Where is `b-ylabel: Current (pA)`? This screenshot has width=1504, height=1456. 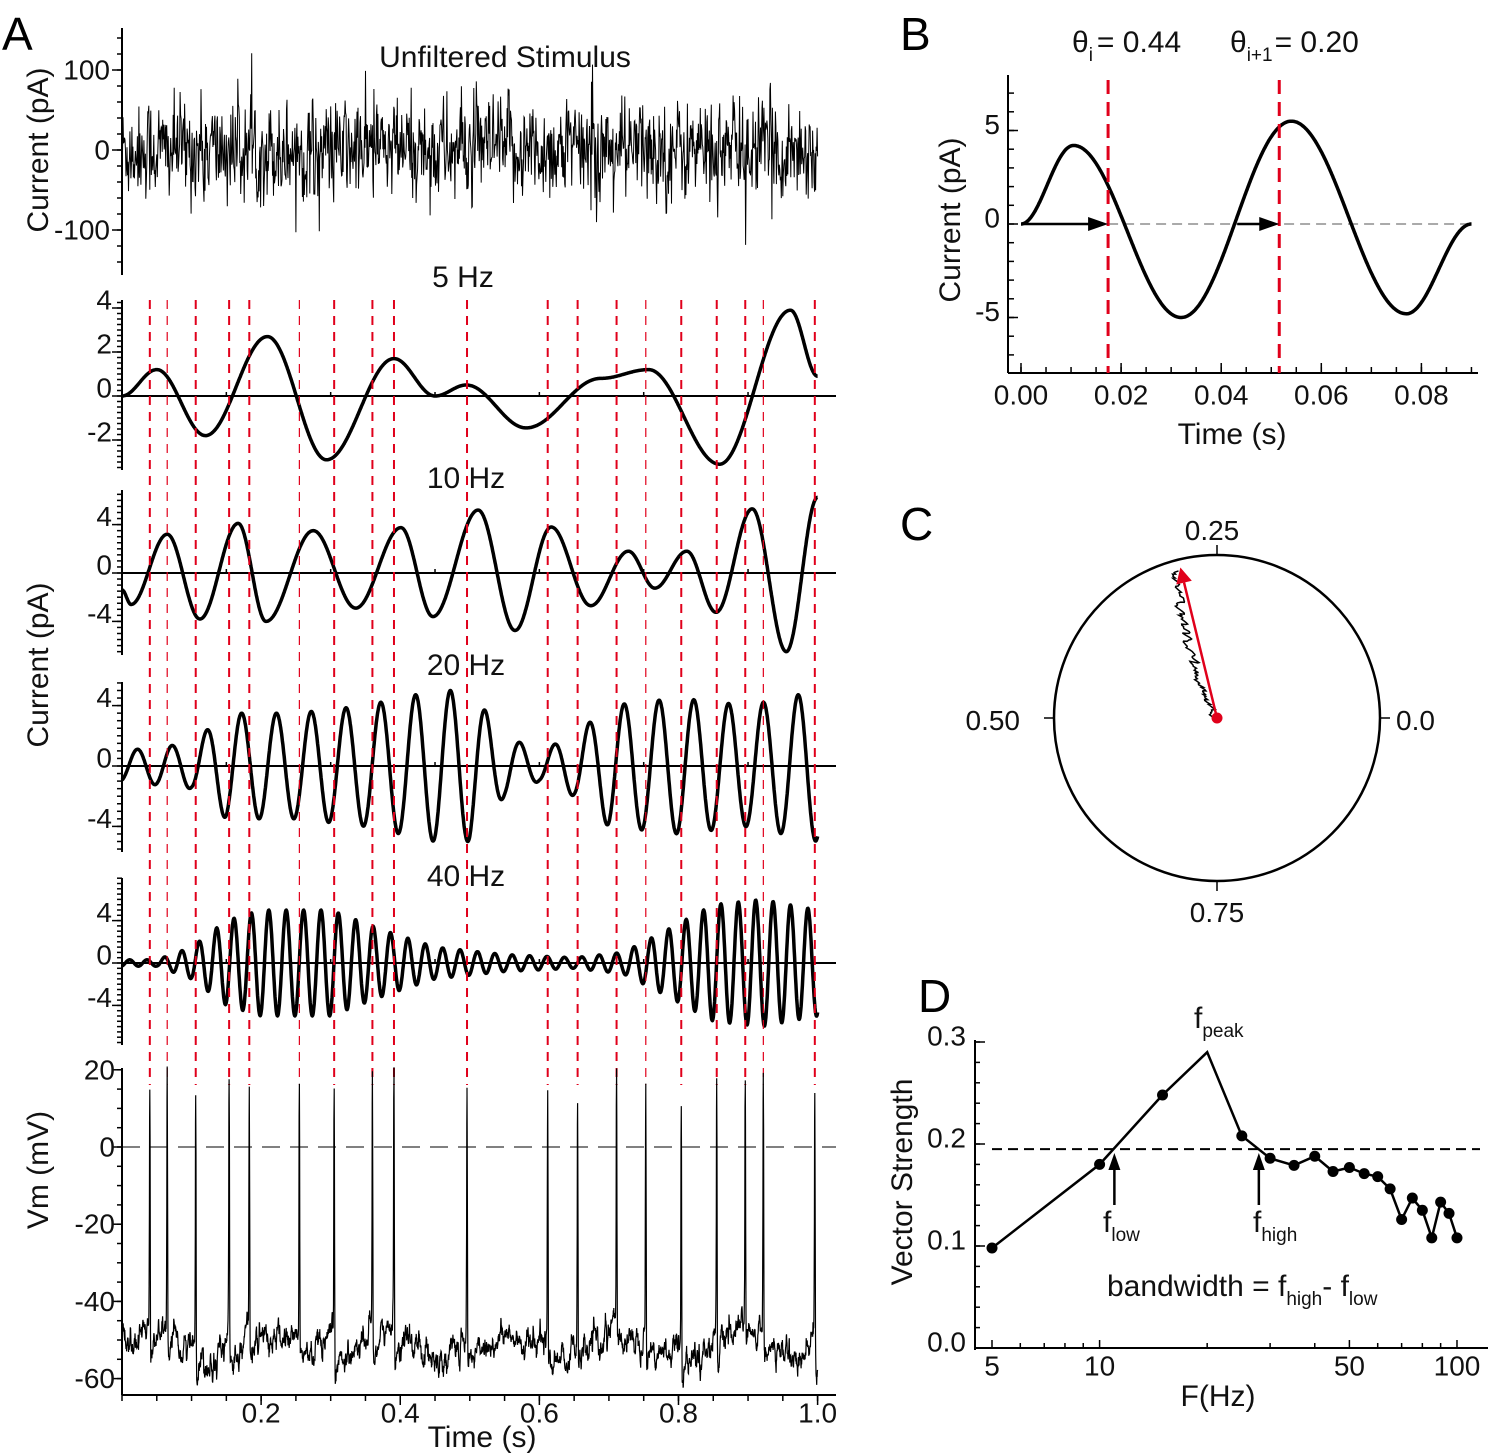 b-ylabel: Current (pA) is located at coordinates (950, 219).